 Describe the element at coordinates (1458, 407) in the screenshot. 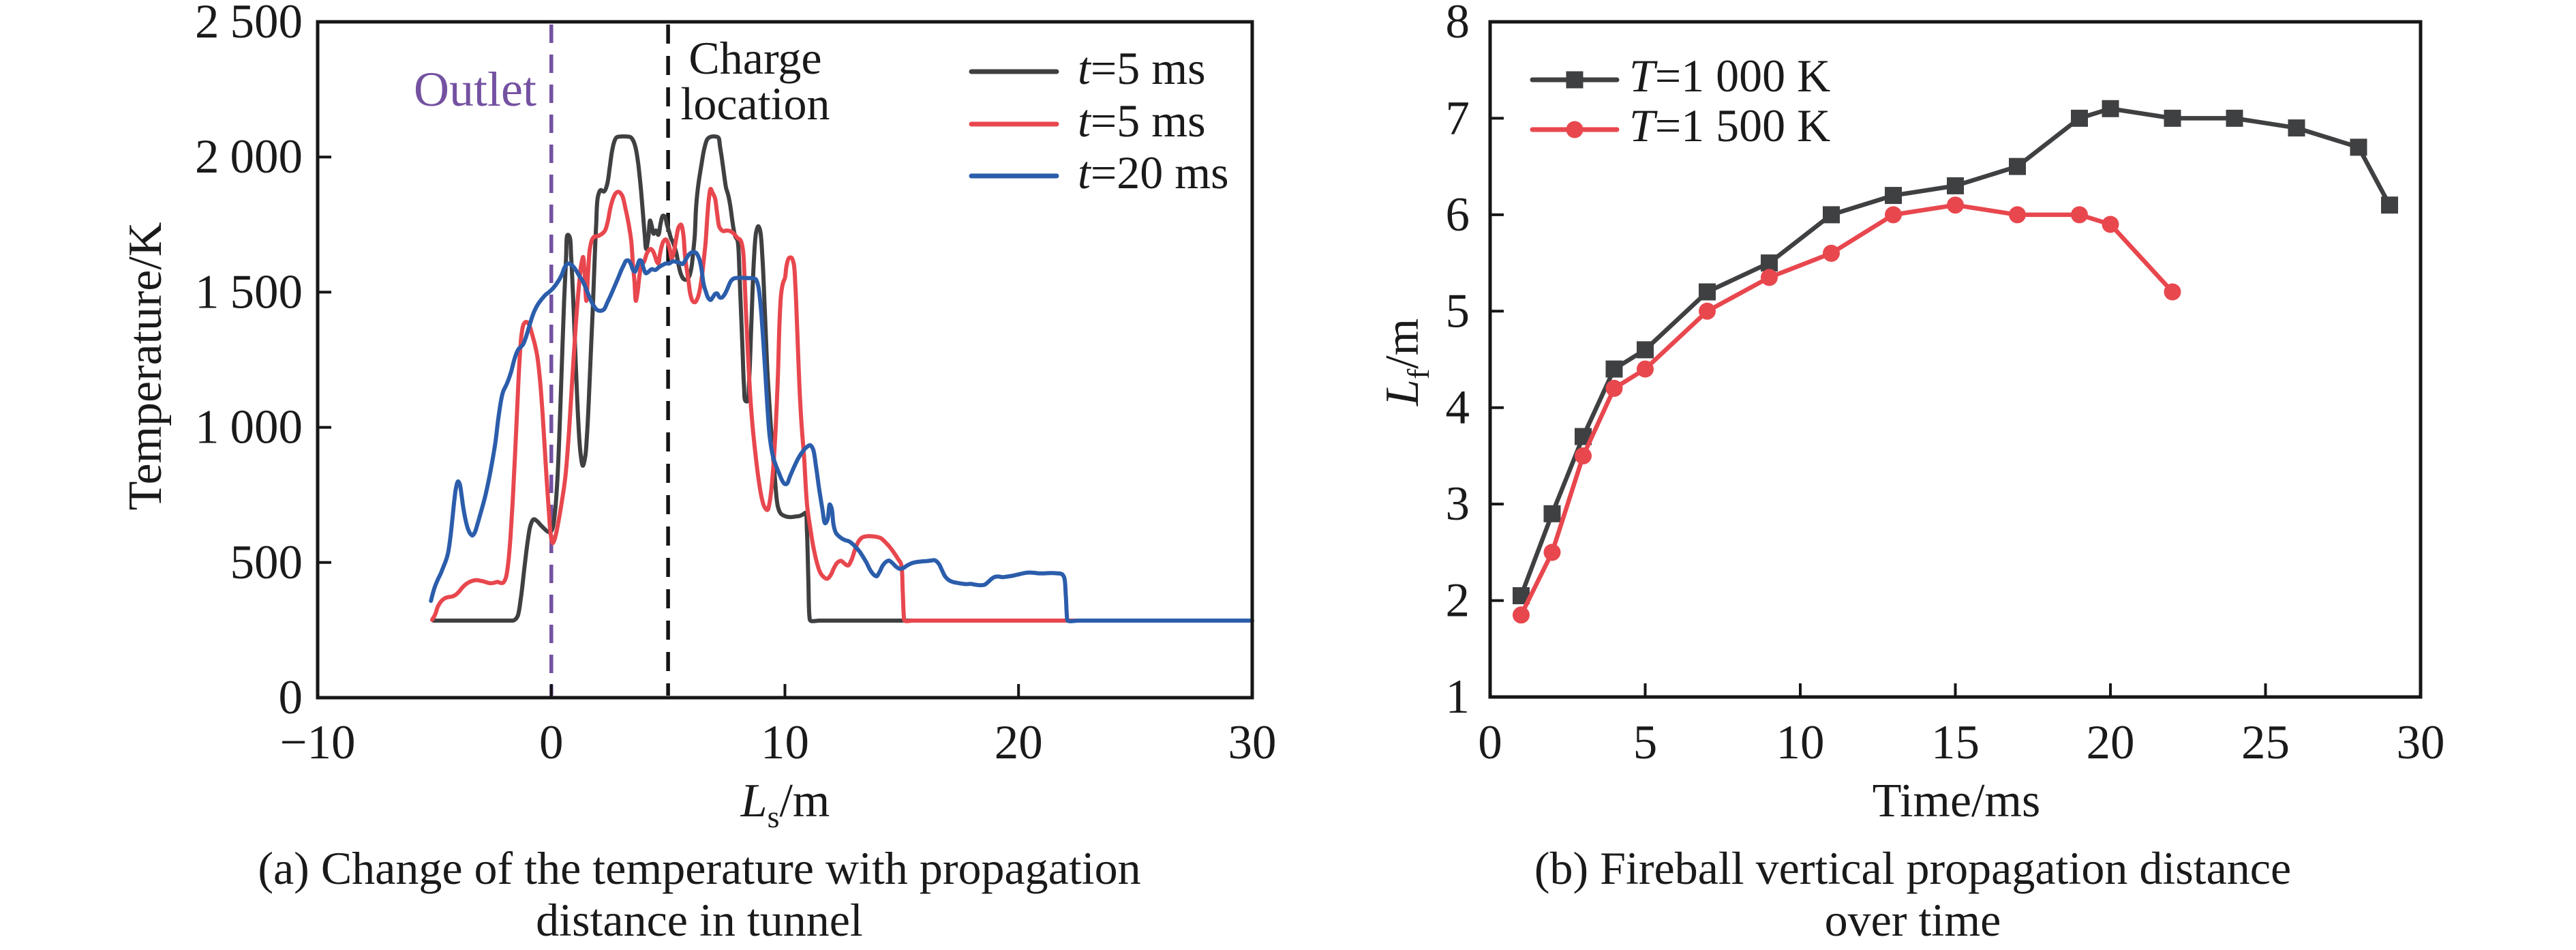

I see `svg-text: 4` at that location.